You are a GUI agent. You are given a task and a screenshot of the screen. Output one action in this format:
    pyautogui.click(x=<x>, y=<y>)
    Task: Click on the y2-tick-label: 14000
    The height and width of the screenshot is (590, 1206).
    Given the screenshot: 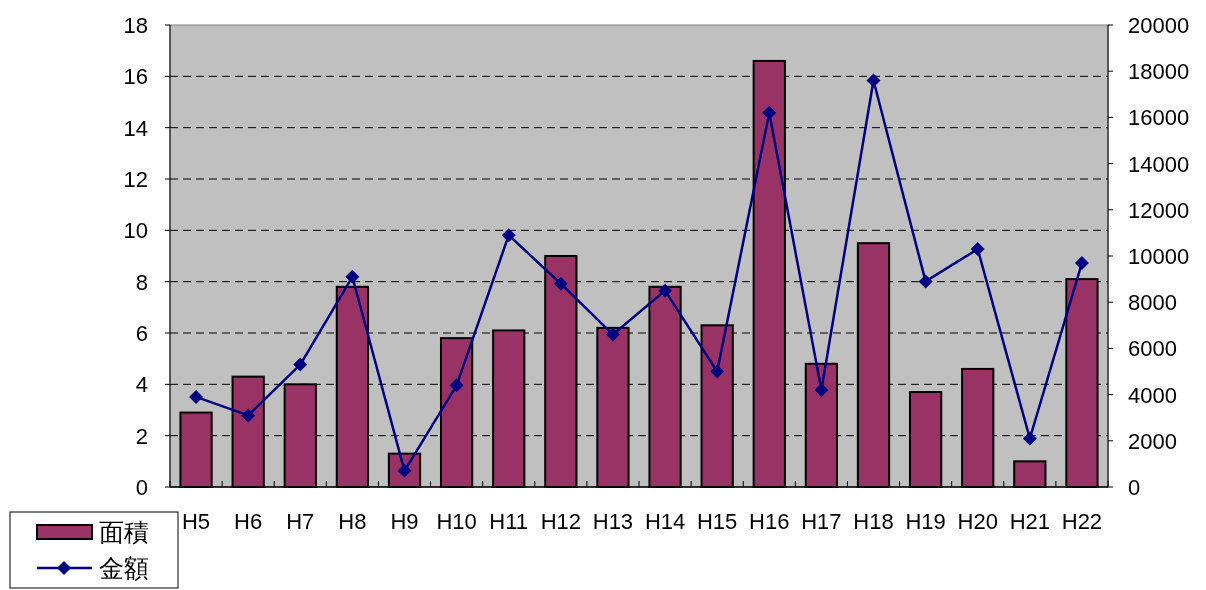 What is the action you would take?
    pyautogui.click(x=1159, y=164)
    